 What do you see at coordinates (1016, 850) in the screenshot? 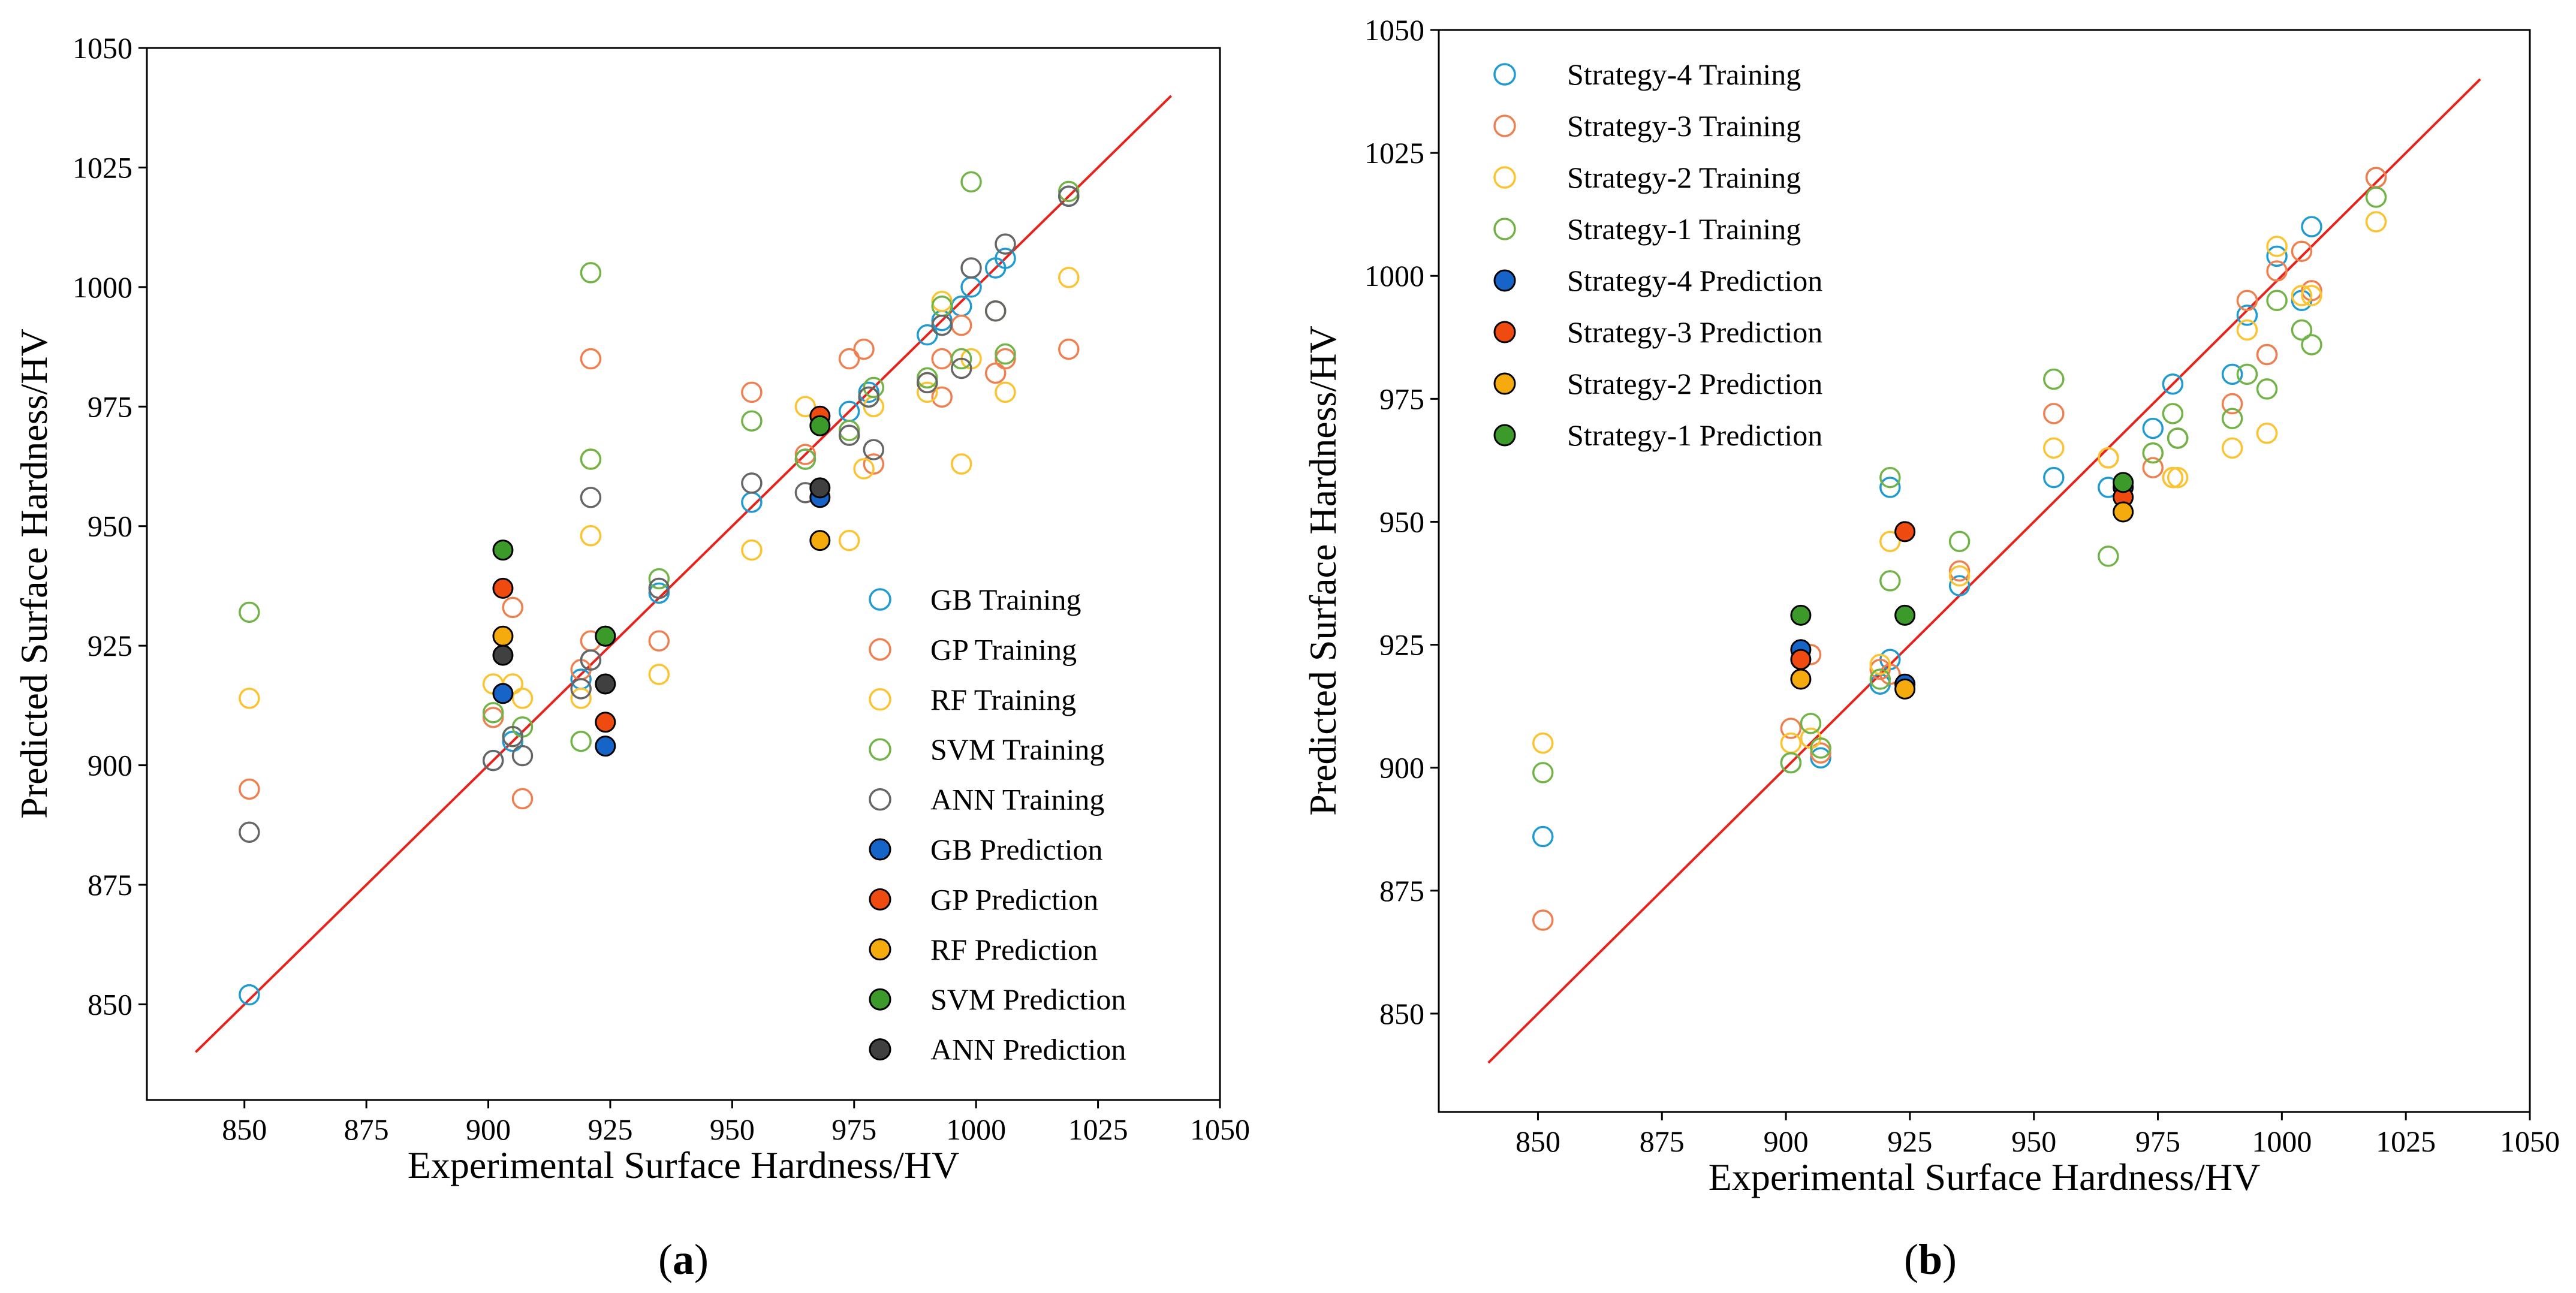
I see `legend-label: GB Prediction` at bounding box center [1016, 850].